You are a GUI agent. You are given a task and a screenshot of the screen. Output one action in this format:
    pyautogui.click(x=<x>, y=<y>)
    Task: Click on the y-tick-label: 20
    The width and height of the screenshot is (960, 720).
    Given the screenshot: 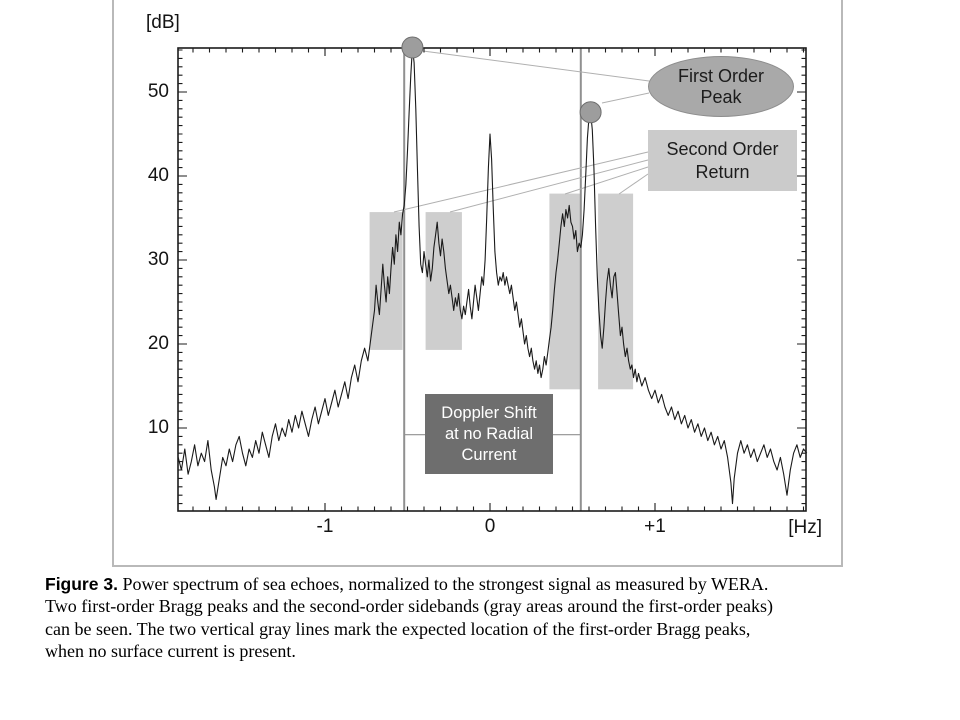 What is the action you would take?
    pyautogui.click(x=158, y=343)
    